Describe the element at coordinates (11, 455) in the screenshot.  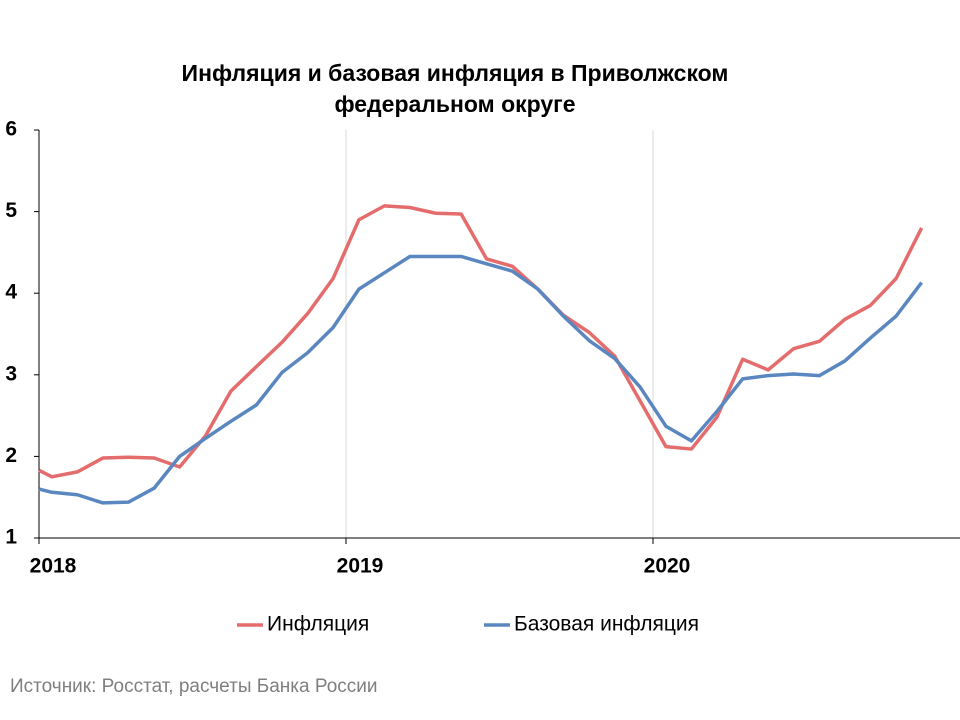
I see `y-tick-label: 2` at that location.